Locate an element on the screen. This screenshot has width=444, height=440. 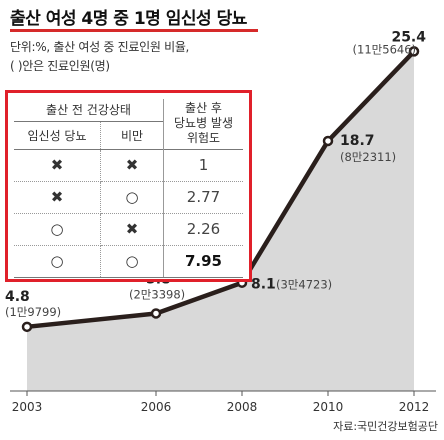
header-gdm: 임신성 당뇨 is located at coordinates (57, 135).